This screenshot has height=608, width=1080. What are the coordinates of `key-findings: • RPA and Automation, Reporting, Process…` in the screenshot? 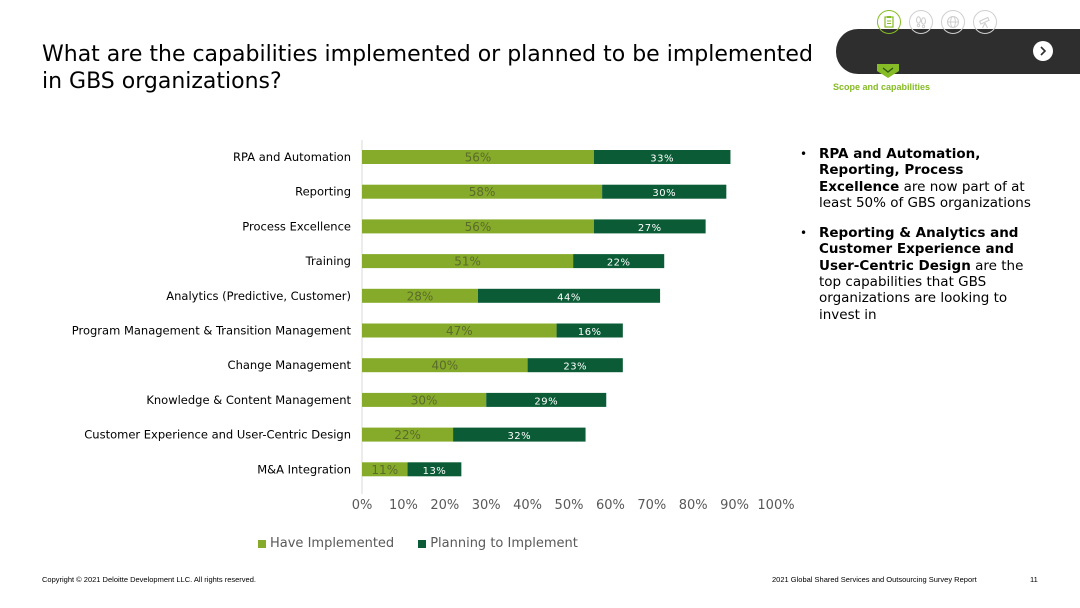 It's located at (918, 241).